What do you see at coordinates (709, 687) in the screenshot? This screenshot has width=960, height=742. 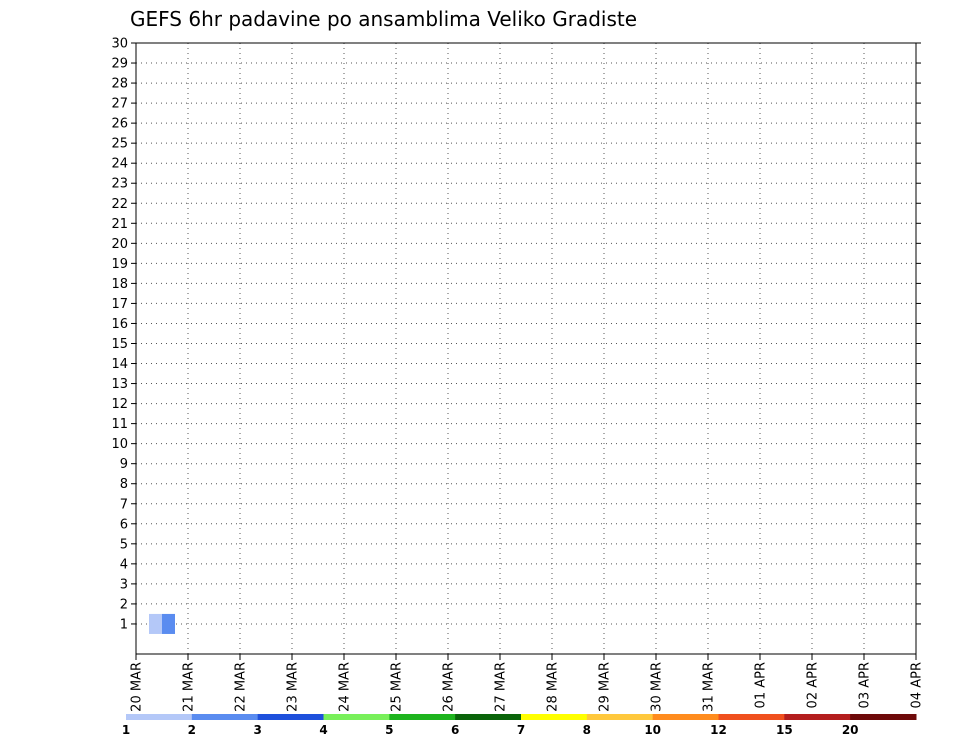 I see `x-tick-label: 31 MAR` at bounding box center [709, 687].